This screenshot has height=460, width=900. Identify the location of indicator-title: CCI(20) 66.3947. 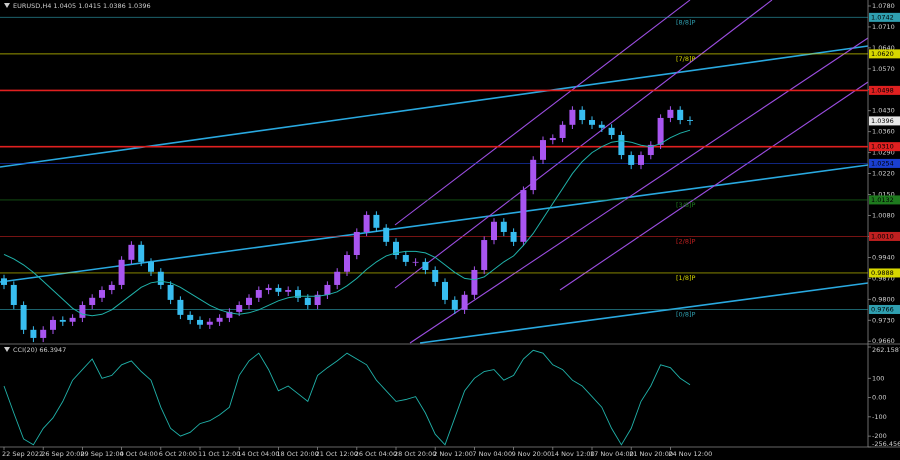
(39, 350).